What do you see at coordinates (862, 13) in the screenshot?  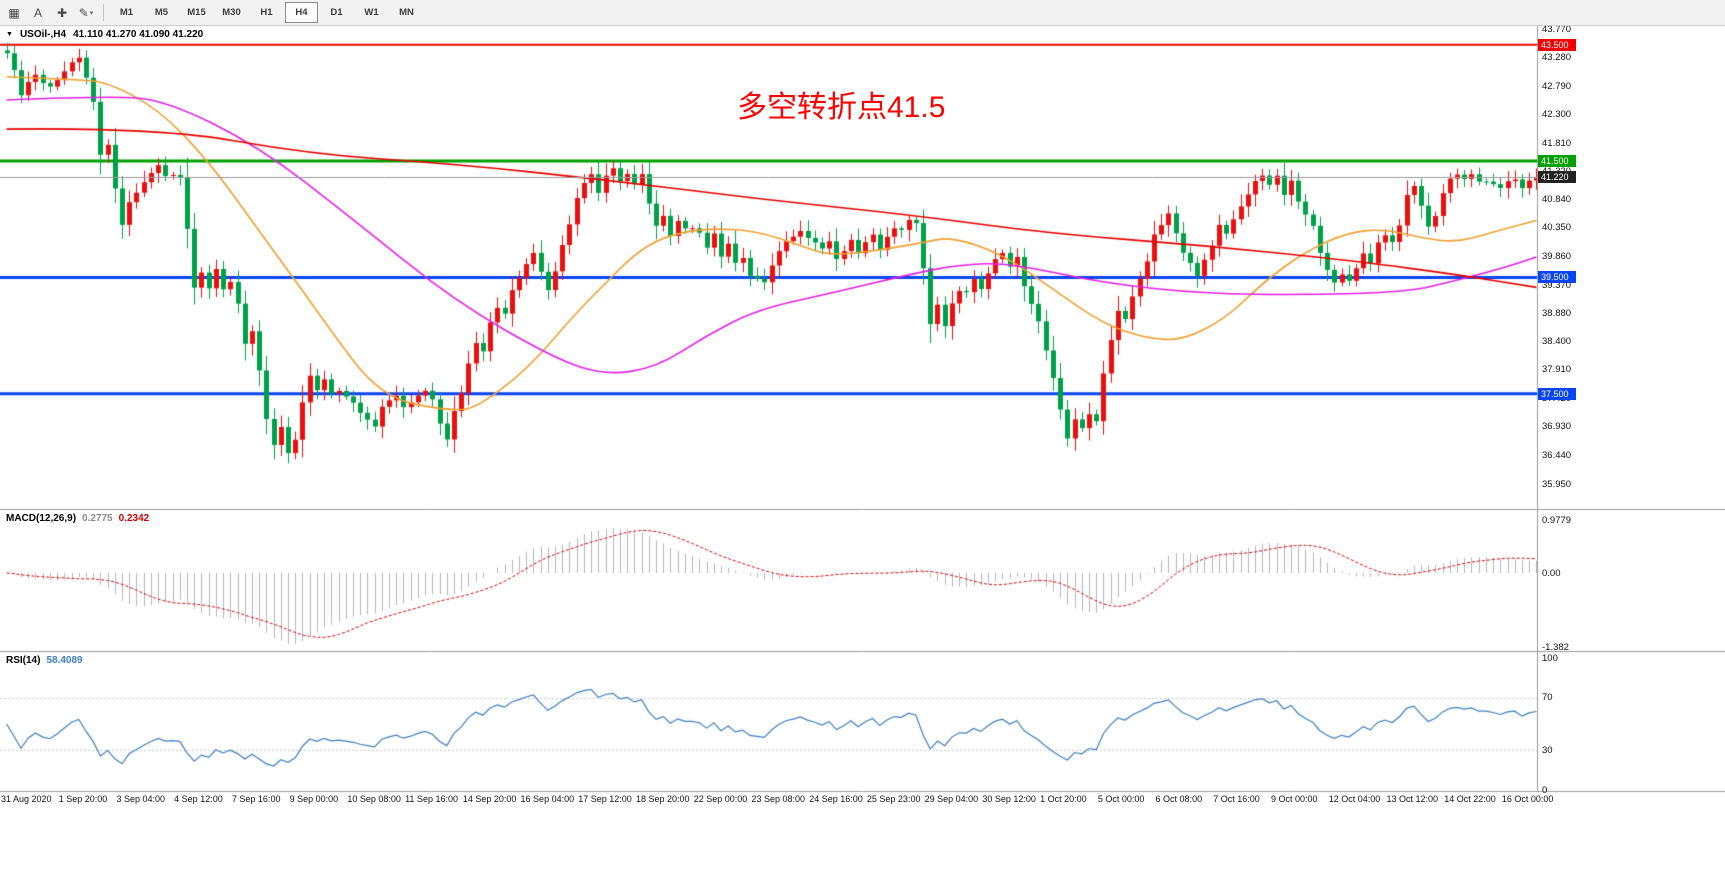 I see `main-toolbar: ▦ A ✚ ✎ ▾ M1 M5 M15 M30 H1 H4 D1 W1 MN` at bounding box center [862, 13].